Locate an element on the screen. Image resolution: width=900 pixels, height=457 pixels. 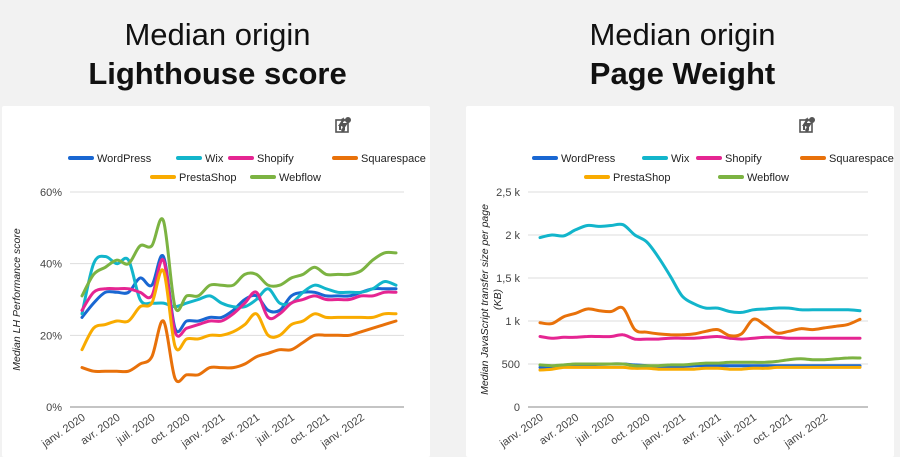
chart-toolbar-left is located at coordinates (375, 126).